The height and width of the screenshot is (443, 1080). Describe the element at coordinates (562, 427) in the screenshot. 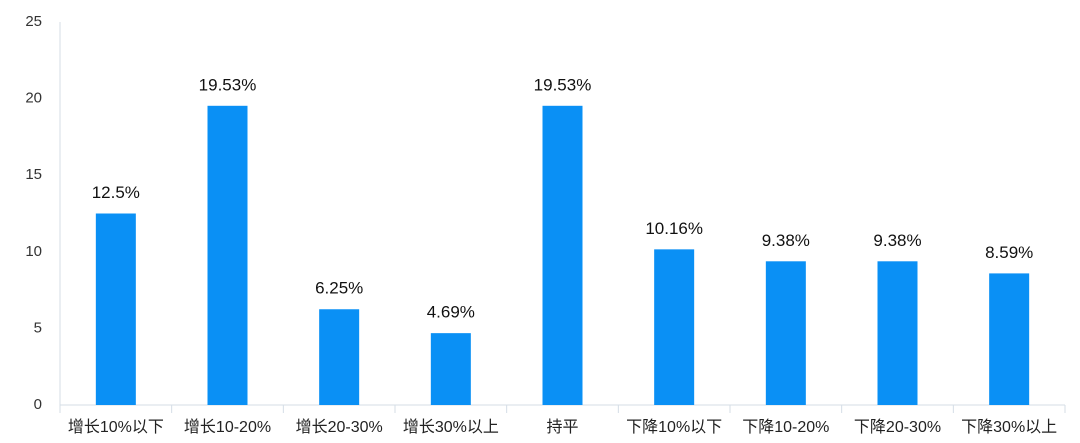

I see `x-tick-label: 持平` at that location.